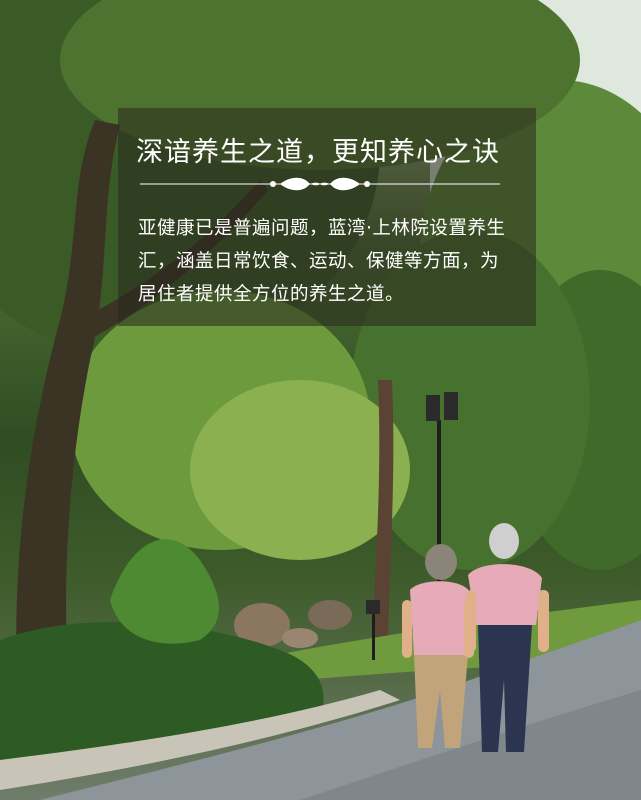 Image resolution: width=641 pixels, height=800 pixels. Describe the element at coordinates (200, 740) in the screenshot. I see `curb` at that location.